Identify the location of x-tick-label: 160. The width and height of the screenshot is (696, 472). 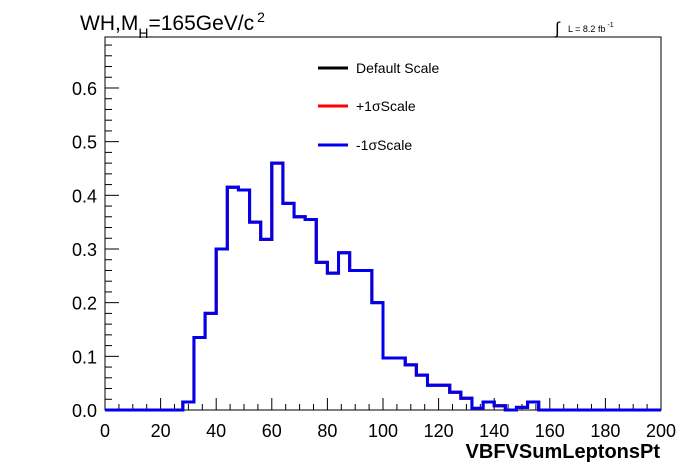
(550, 431).